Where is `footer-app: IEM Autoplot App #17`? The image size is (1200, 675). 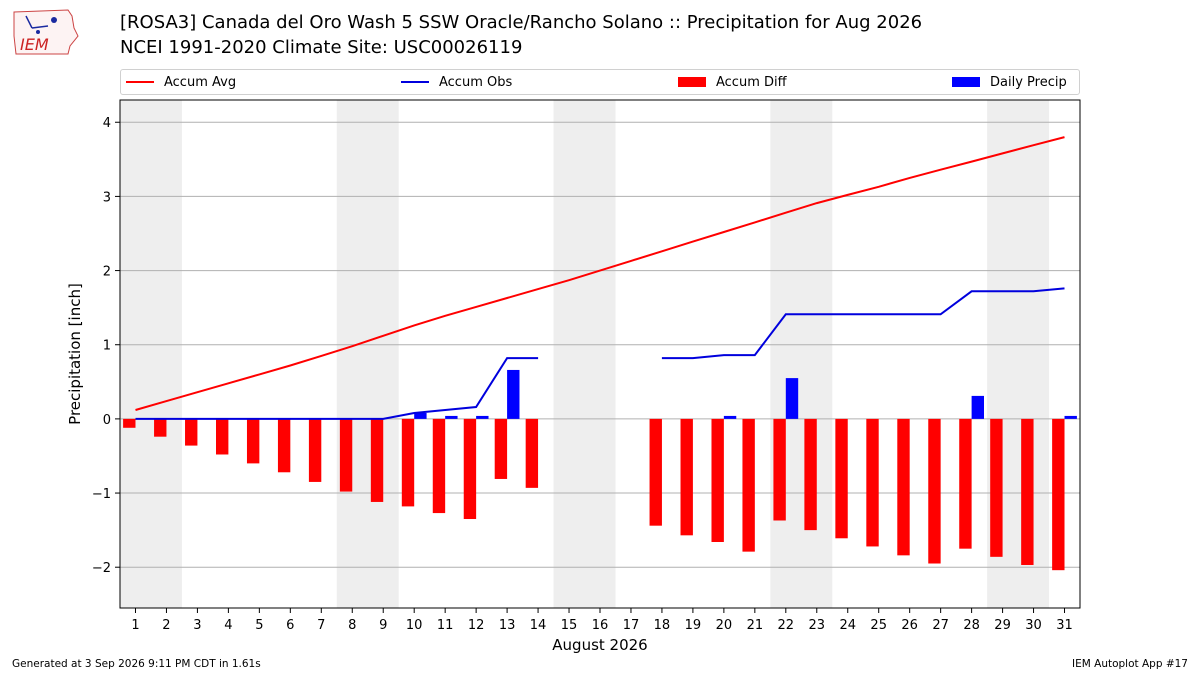 footer-app: IEM Autoplot App #17 is located at coordinates (1130, 664).